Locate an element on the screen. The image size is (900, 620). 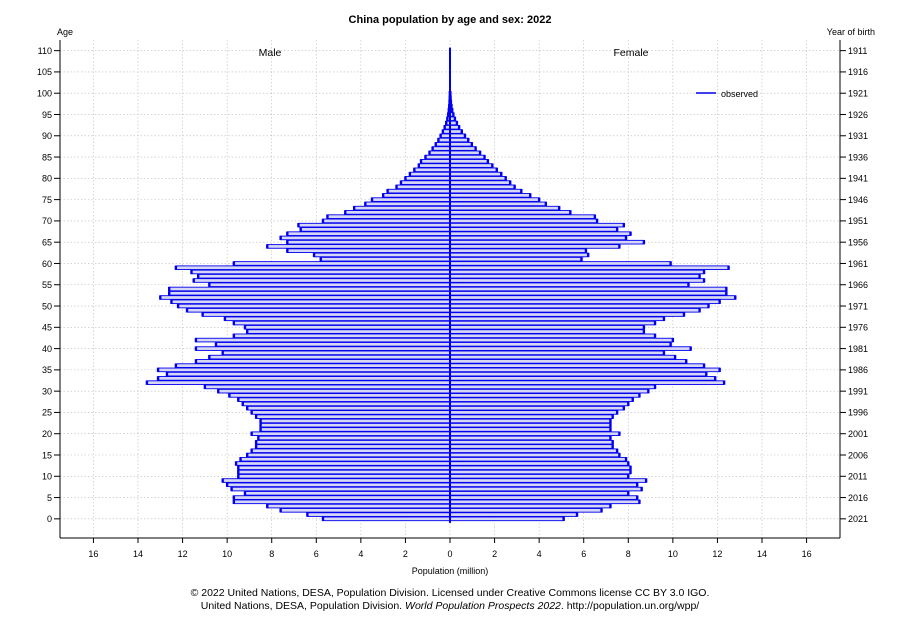
age-tick-label: 35 is located at coordinates (47, 370).